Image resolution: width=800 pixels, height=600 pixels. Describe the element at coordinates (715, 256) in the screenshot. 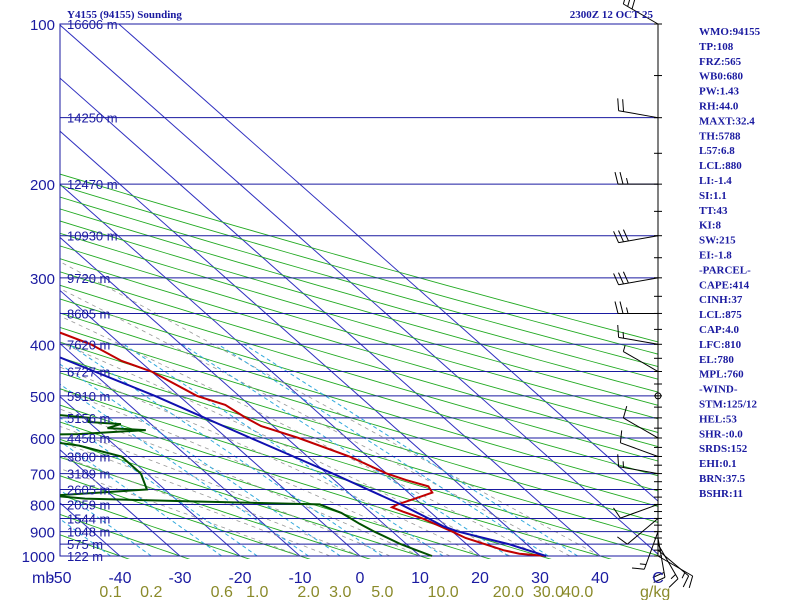

I see `index-value: EI:-1.8` at that location.